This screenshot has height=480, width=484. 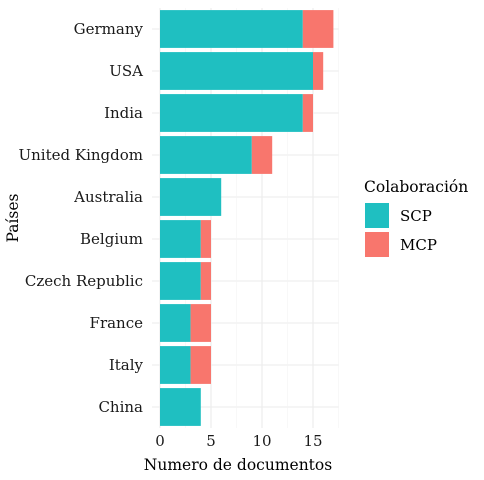 I want to click on x-tick-label: 0, so click(x=160, y=441).